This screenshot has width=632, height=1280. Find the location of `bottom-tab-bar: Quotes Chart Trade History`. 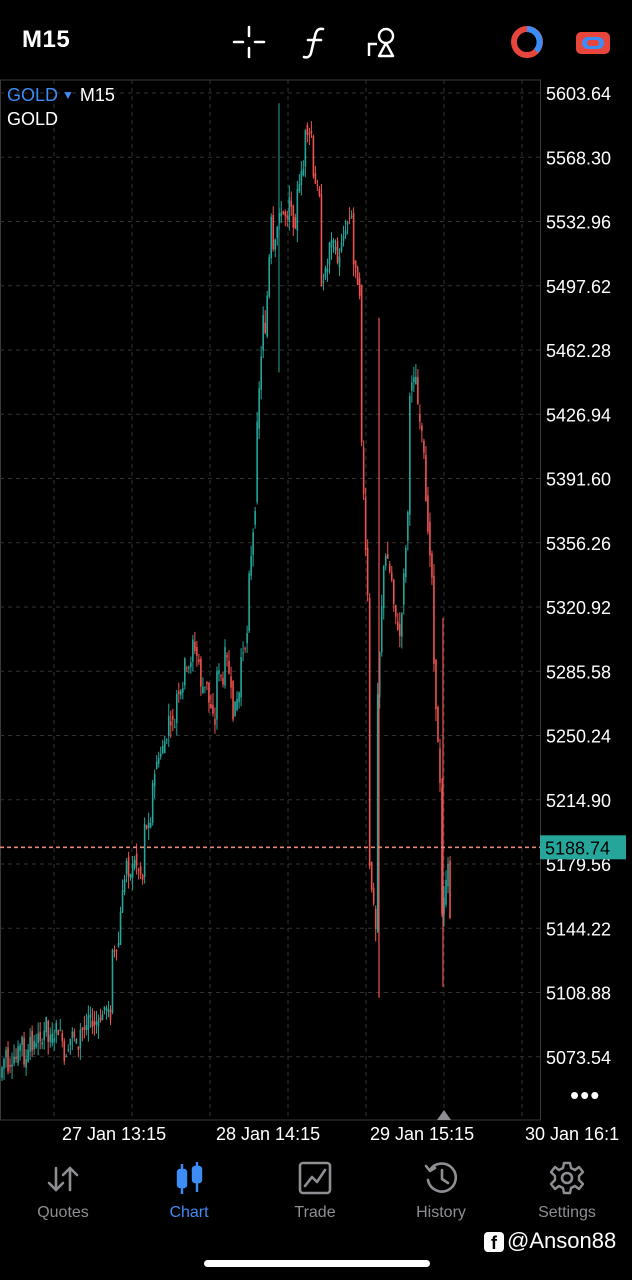

bottom-tab-bar: Quotes Chart Trade History is located at coordinates (316, 1190).